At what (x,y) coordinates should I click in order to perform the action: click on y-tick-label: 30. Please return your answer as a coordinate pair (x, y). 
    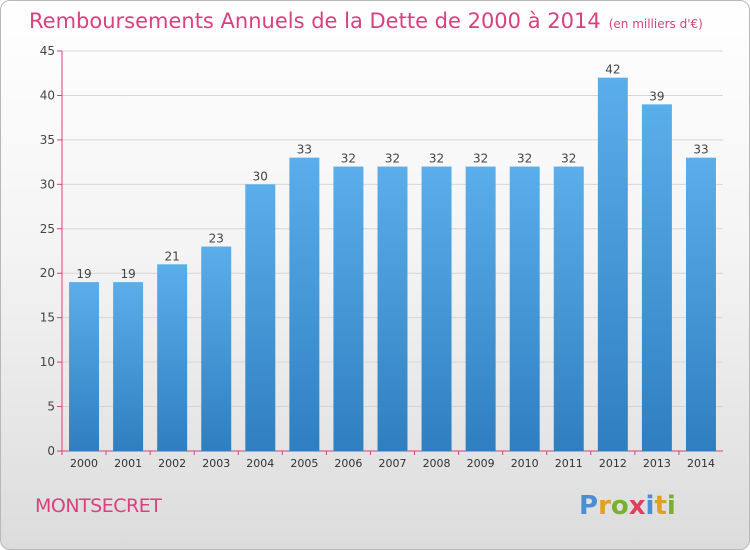
    Looking at the image, I should click on (47, 184).